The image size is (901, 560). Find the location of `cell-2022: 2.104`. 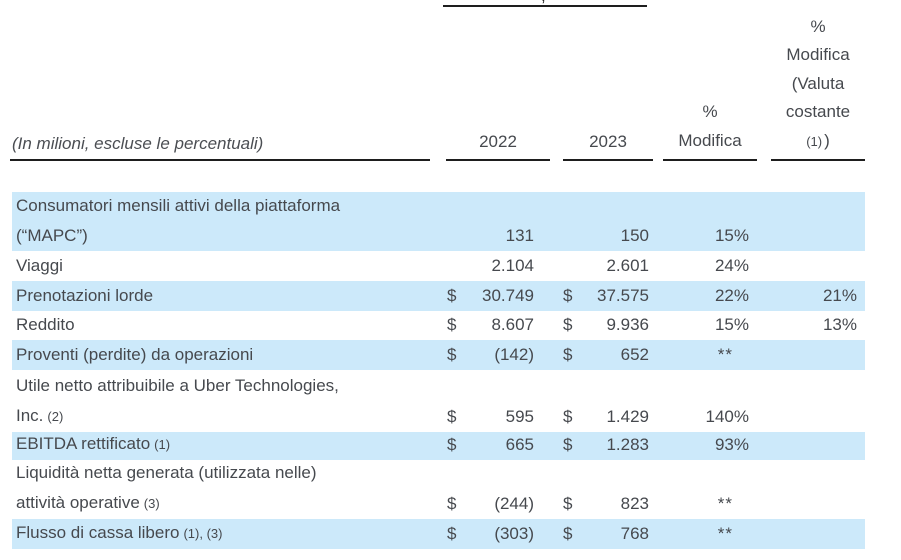

cell-2022: 2.104 is located at coordinates (498, 266).